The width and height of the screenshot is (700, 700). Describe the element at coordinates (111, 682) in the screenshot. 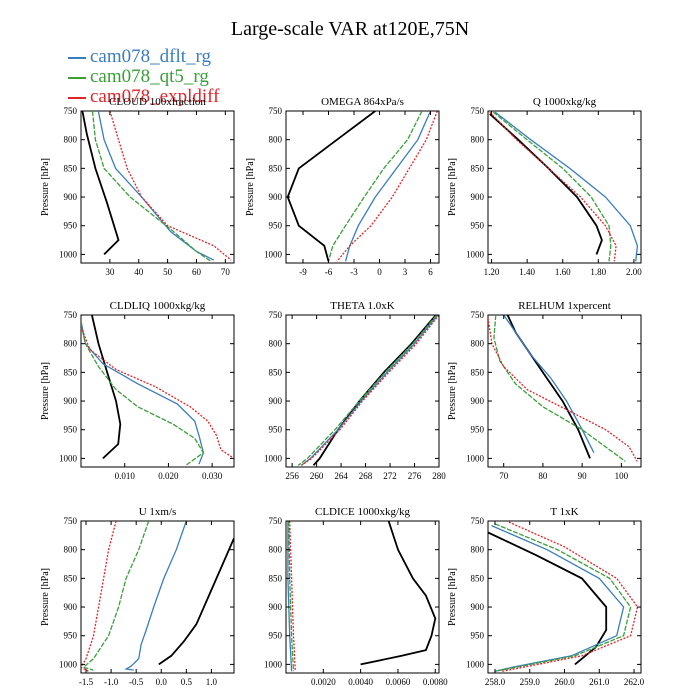

I see `x-tick-label: -1.0` at that location.